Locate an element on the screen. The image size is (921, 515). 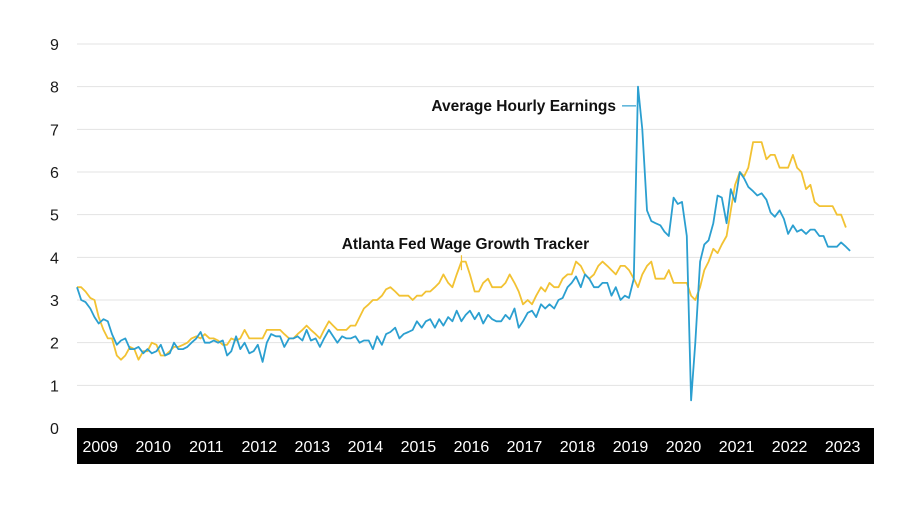
y-tick-label-5: 5 is located at coordinates (54, 216).